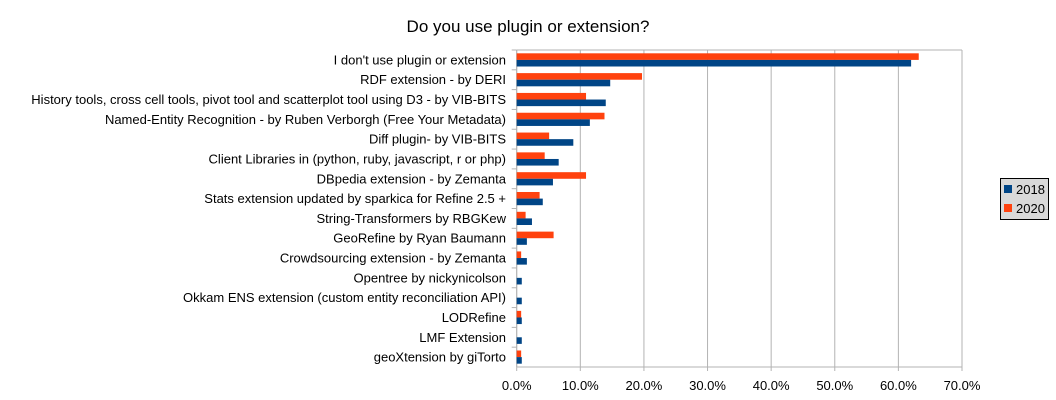 The width and height of the screenshot is (1056, 400). What do you see at coordinates (528, 26) in the screenshot?
I see `chart-title: Do you use plugin or extension?` at bounding box center [528, 26].